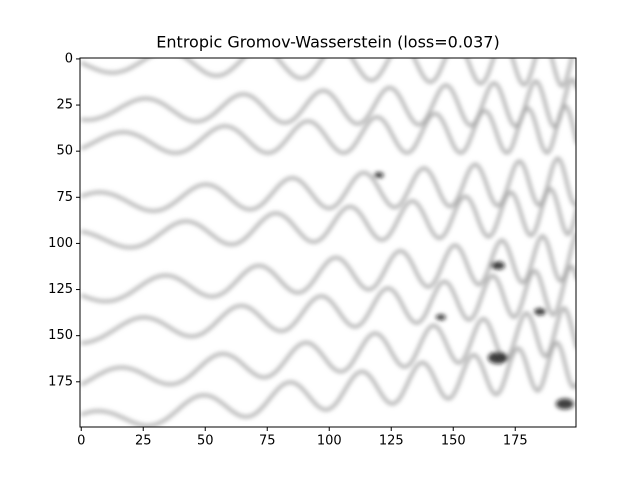 The width and height of the screenshot is (640, 480). I want to click on y-tick-label: 150, so click(60, 335).